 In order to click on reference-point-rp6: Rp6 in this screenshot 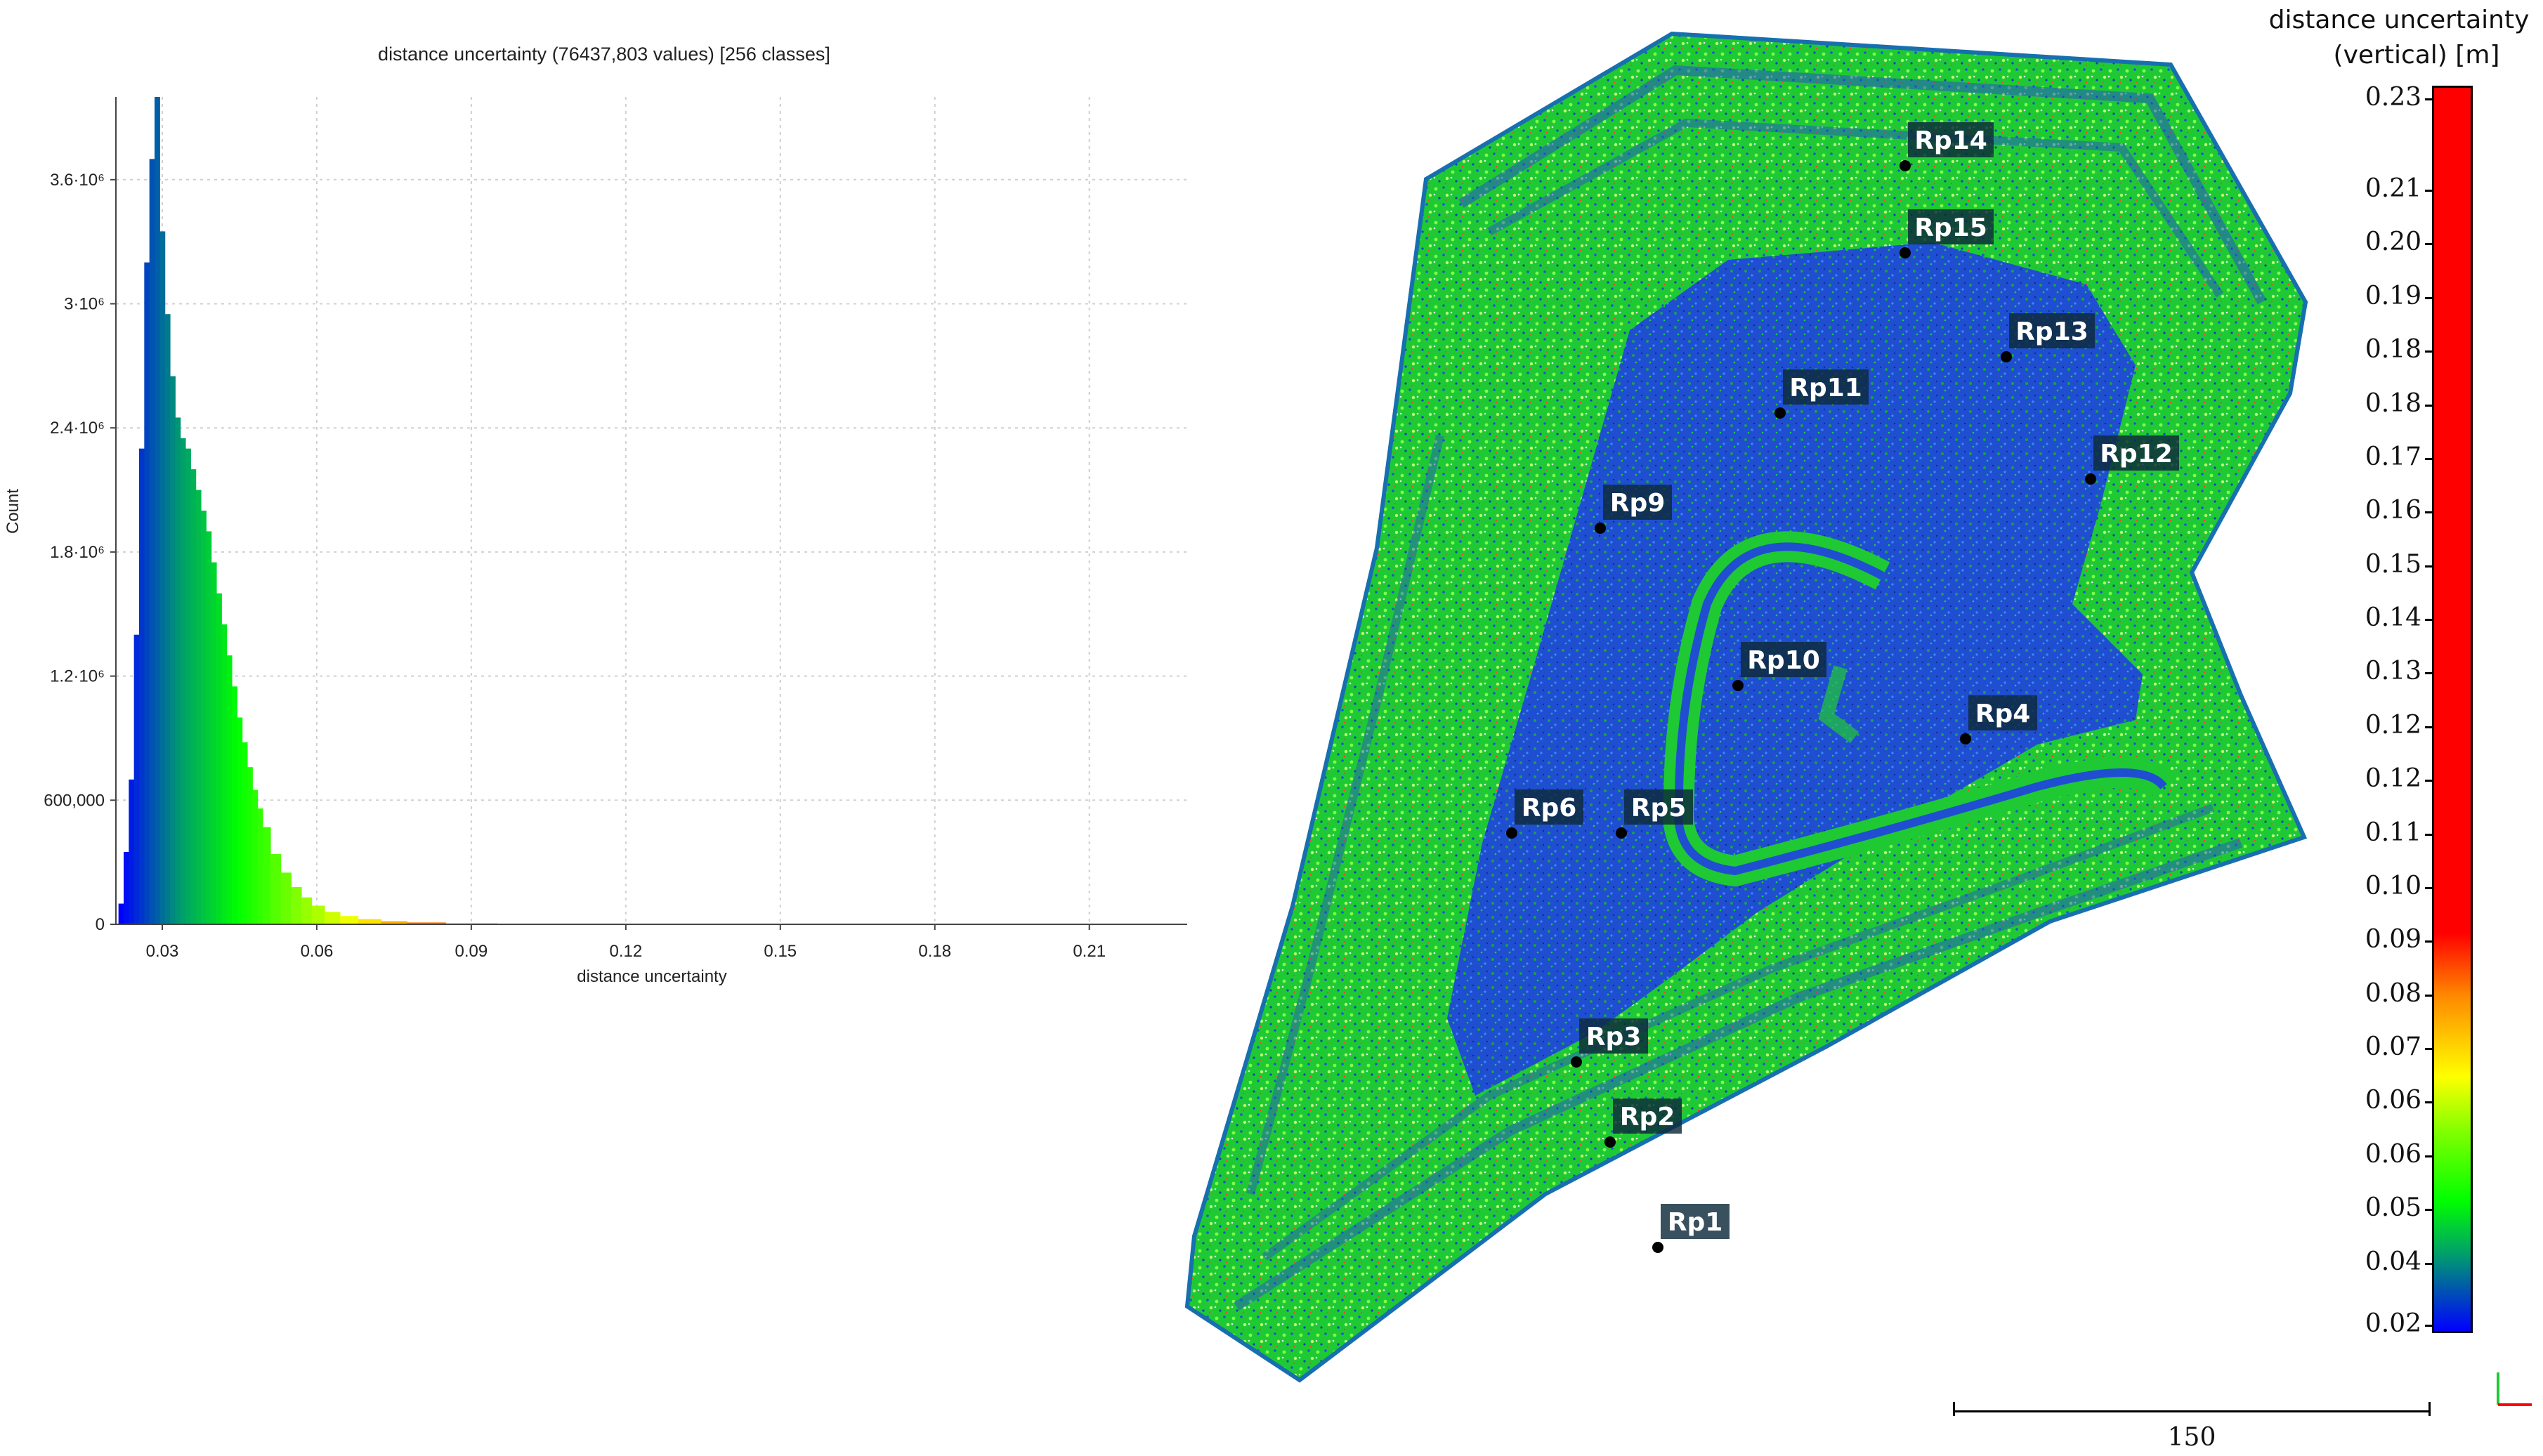, I will do `click(1544, 814)`.